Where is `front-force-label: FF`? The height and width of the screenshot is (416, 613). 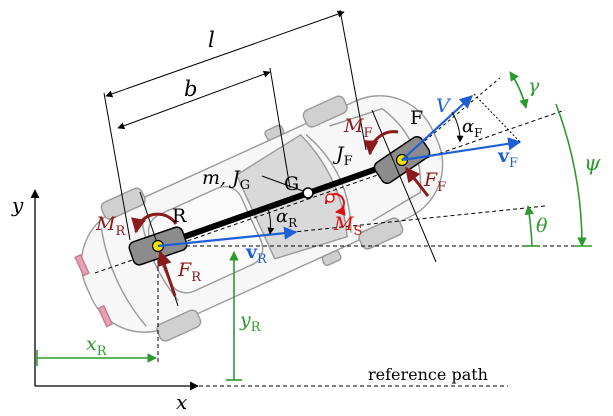
front-force-label: FF is located at coordinates (434, 182).